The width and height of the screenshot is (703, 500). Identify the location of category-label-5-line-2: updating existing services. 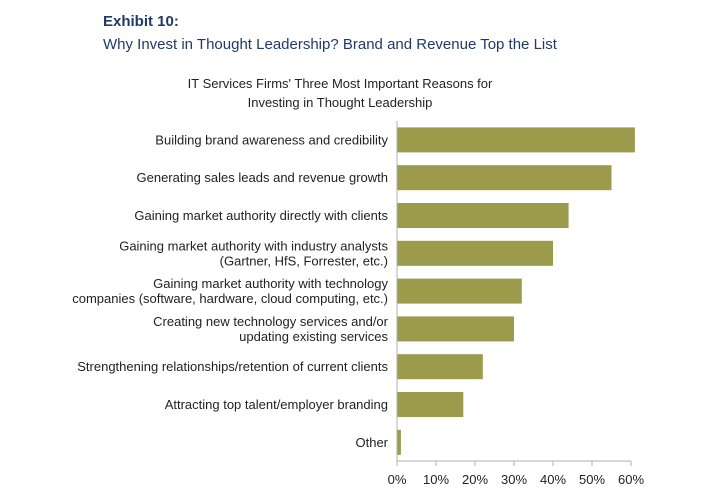
(313, 336).